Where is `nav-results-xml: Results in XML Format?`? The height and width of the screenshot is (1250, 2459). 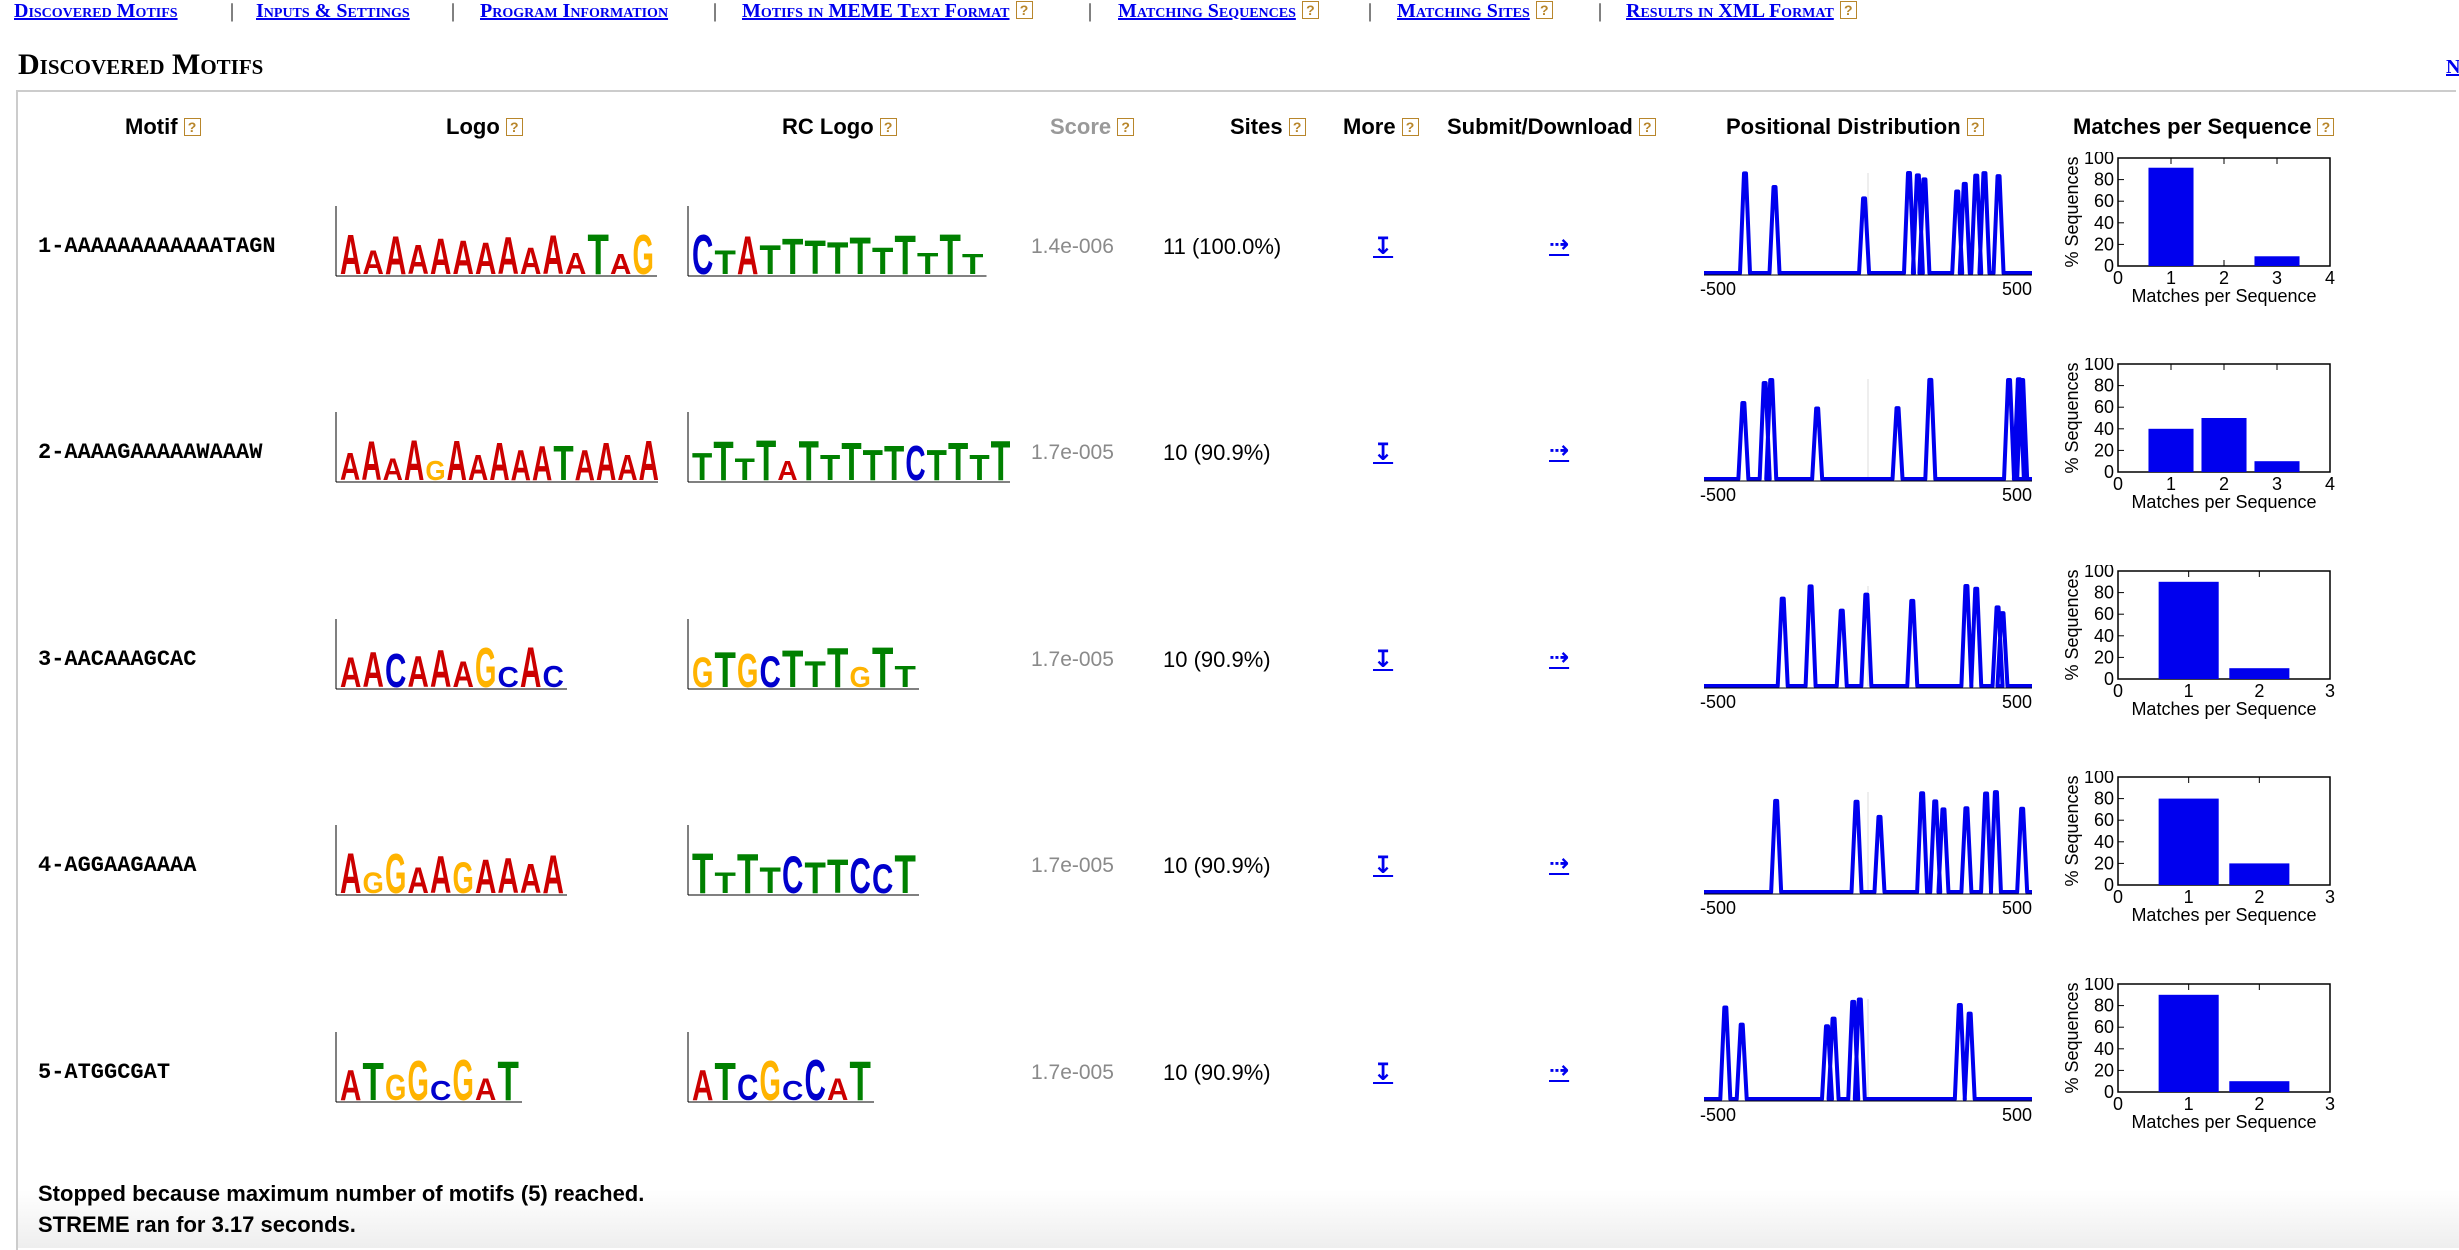 nav-results-xml: Results in XML Format? is located at coordinates (1741, 11).